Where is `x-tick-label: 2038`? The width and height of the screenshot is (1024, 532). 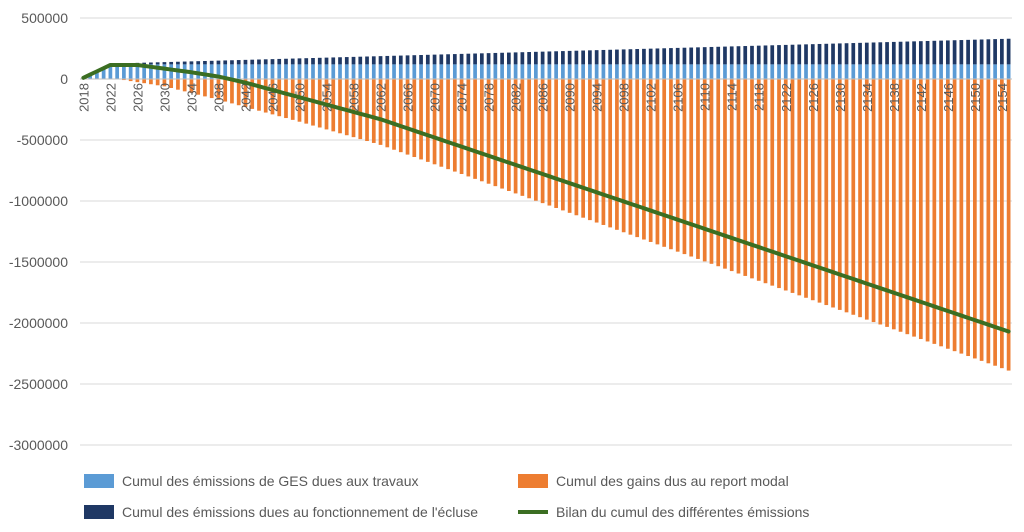 x-tick-label: 2038 is located at coordinates (218, 97).